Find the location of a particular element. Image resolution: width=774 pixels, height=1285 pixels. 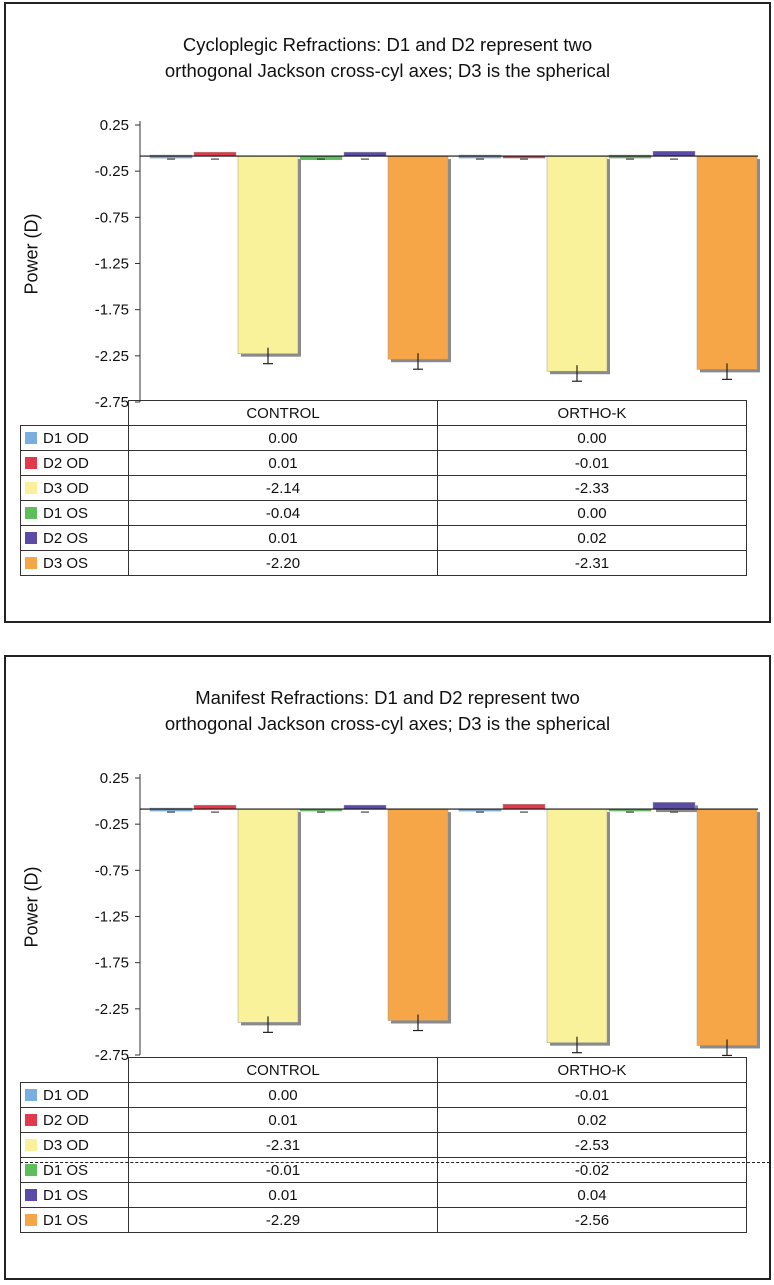

table-row: D1 OS -0.04 0.00 is located at coordinates (383, 513).